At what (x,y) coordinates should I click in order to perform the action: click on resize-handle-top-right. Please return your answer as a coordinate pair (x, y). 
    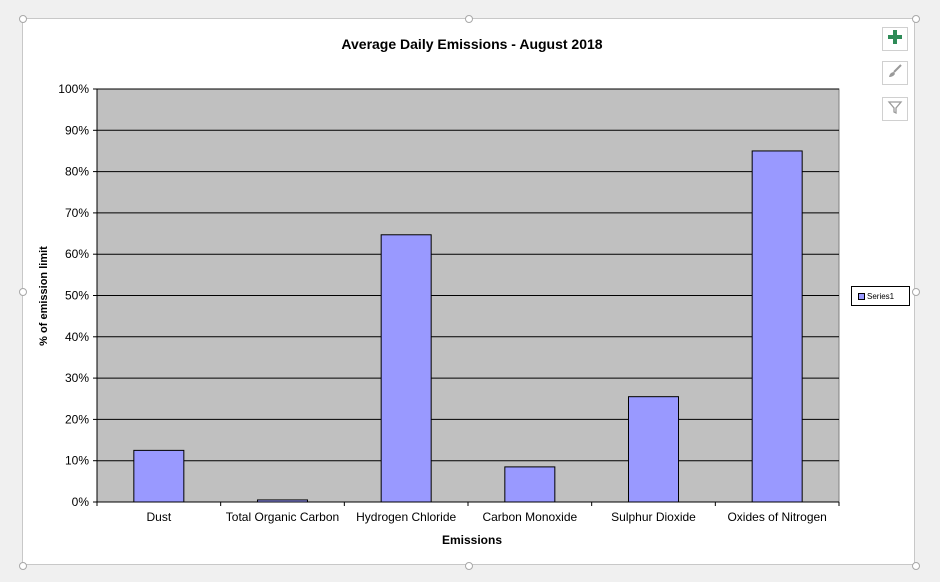
    Looking at the image, I should click on (916, 19).